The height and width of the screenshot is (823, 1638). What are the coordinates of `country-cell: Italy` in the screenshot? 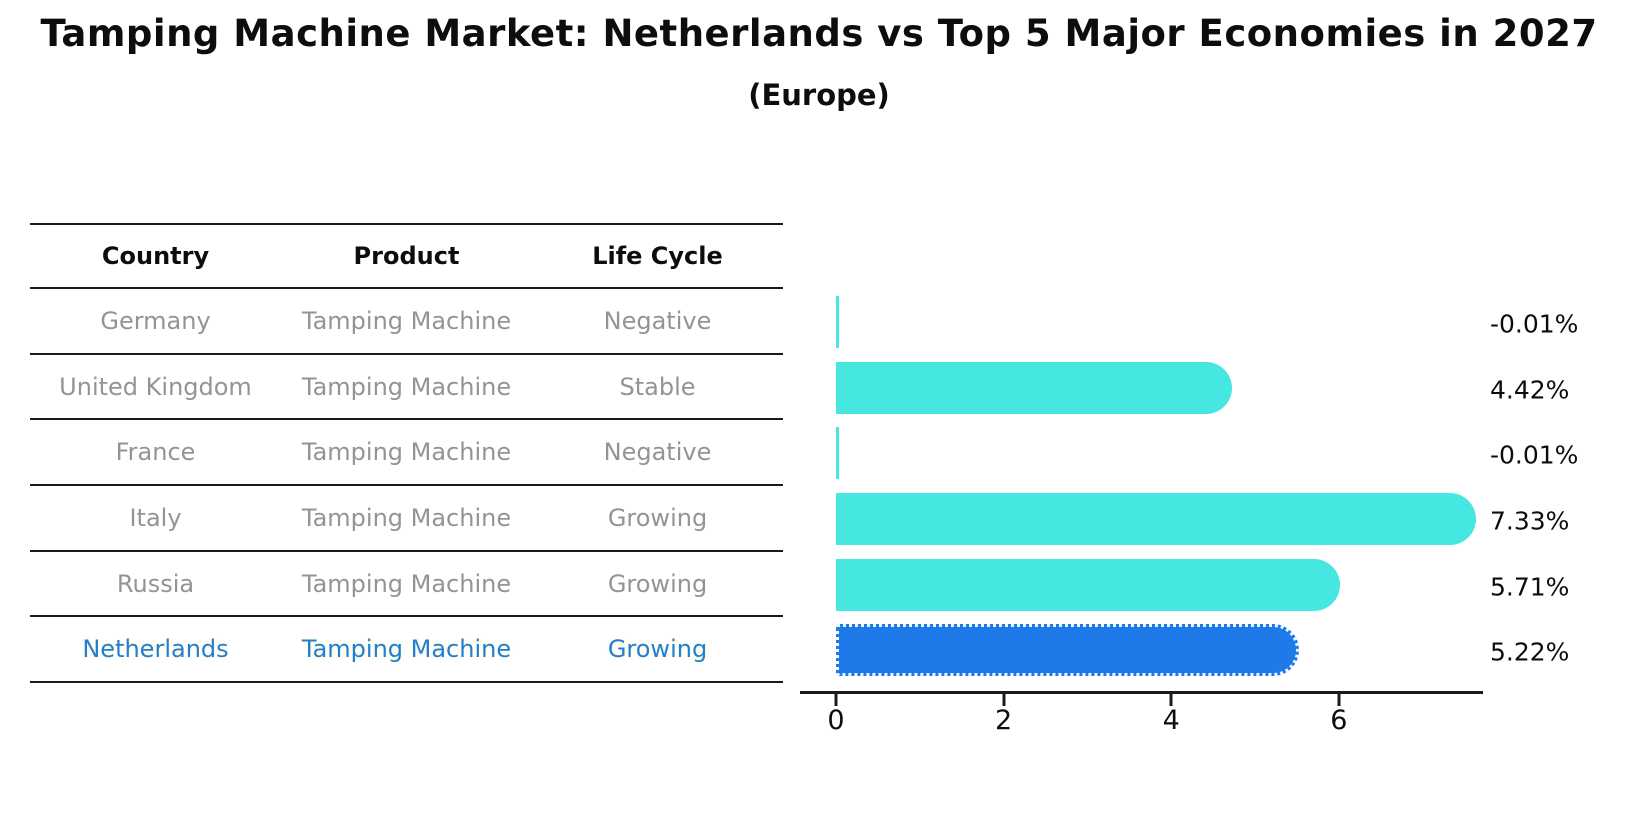 It's located at (155, 517).